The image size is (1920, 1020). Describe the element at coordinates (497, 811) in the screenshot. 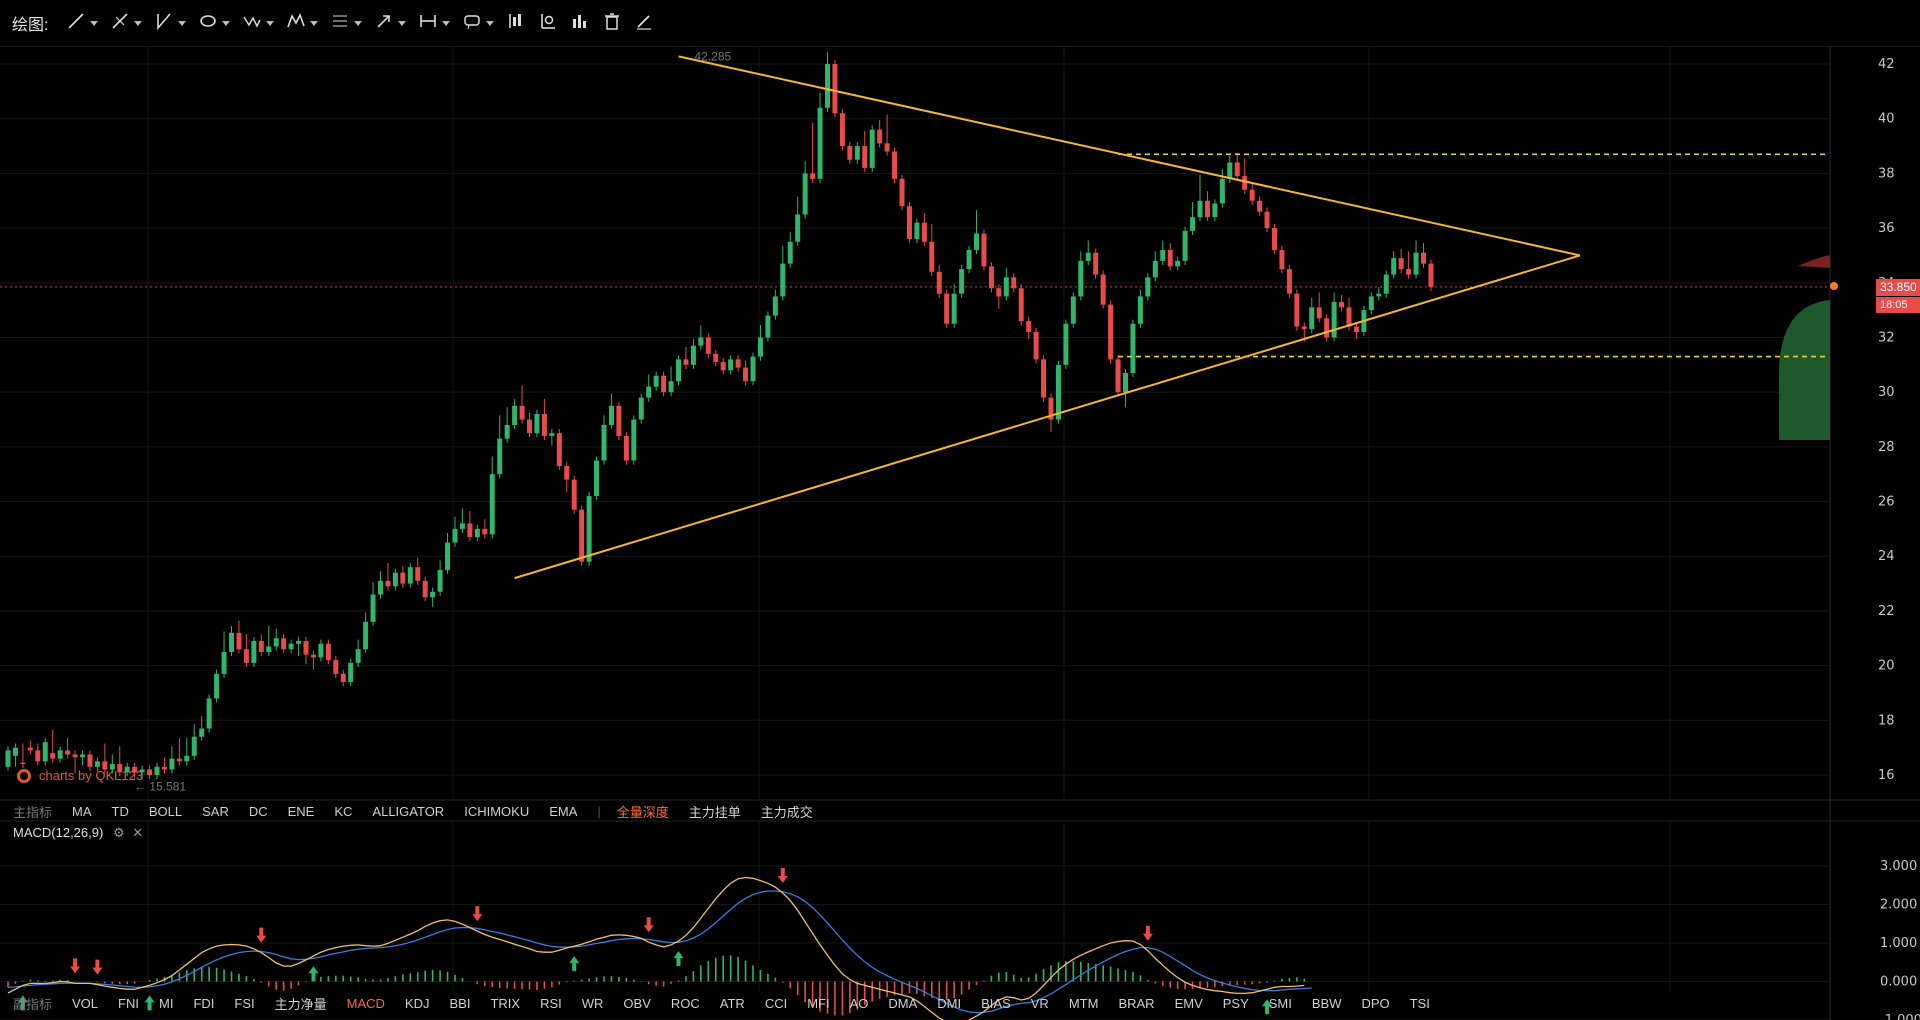

I see `indicator-ichimoku: ICHIMOKU` at that location.